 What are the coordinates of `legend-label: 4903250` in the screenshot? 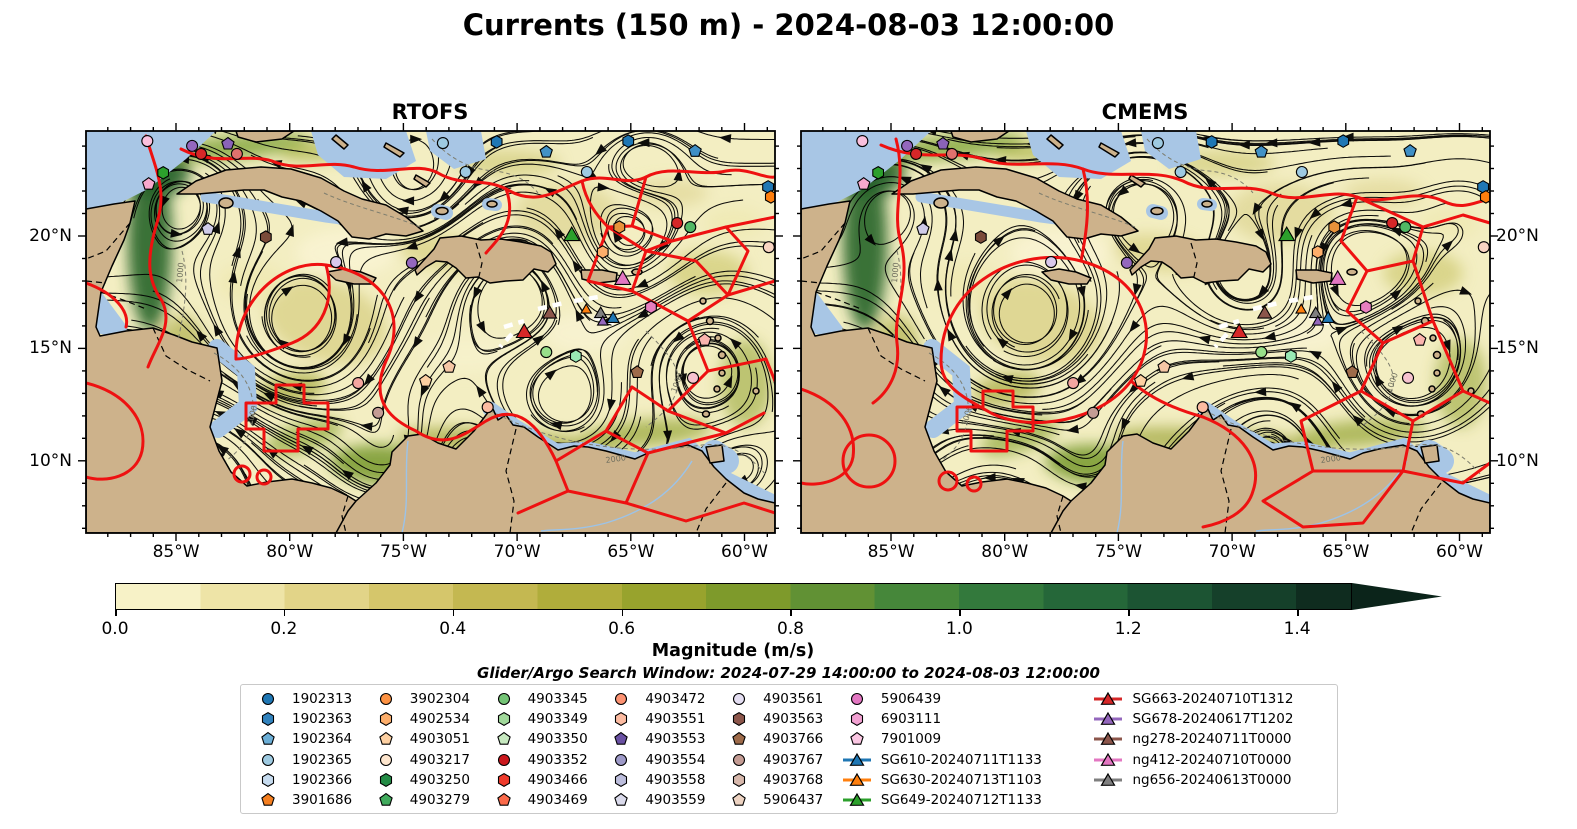 It's located at (439, 779).